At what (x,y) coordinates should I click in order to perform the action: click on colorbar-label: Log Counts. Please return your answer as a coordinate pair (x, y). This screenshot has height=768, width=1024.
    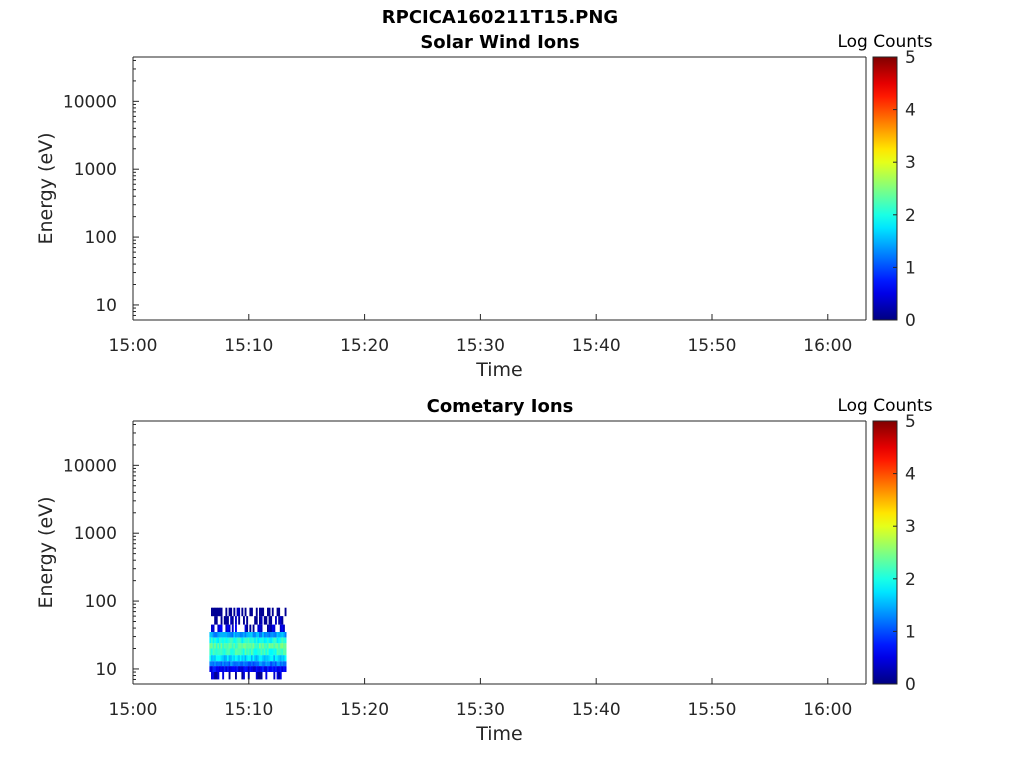
    Looking at the image, I should click on (884, 42).